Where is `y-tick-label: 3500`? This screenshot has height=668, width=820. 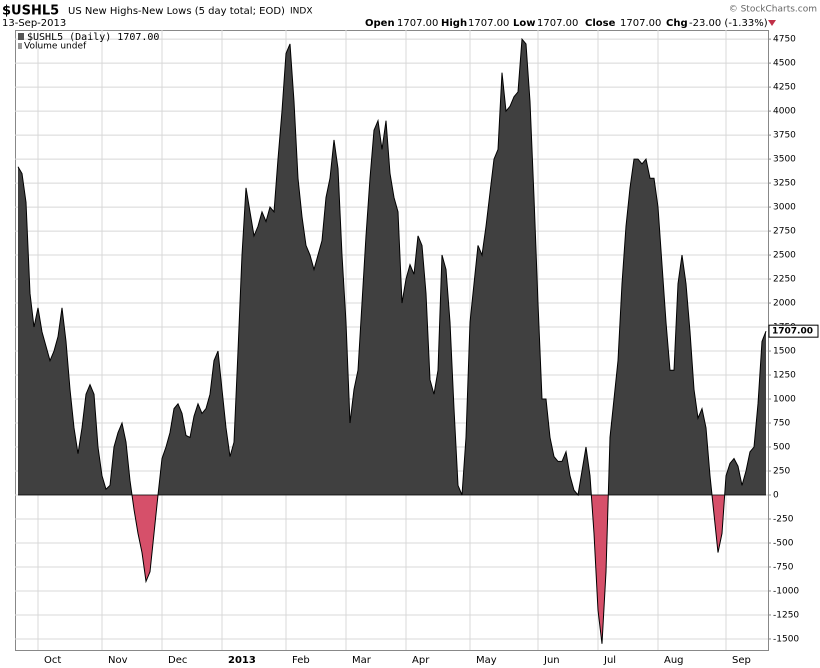
y-tick-label: 3500 is located at coordinates (784, 160).